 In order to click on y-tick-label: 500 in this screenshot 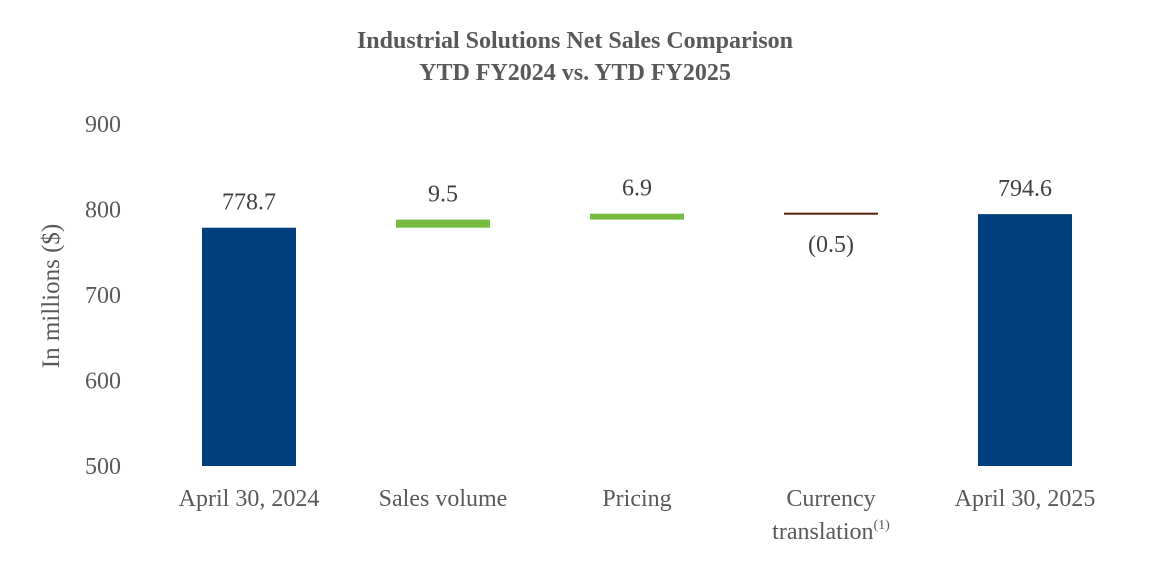, I will do `click(103, 467)`.